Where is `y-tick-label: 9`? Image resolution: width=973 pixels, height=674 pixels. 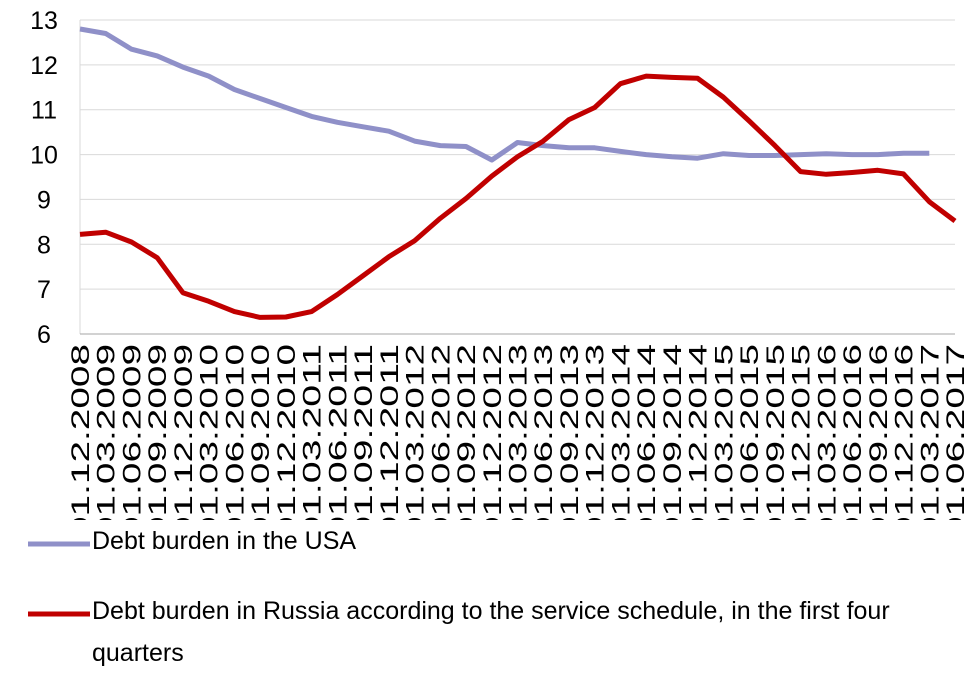 y-tick-label: 9 is located at coordinates (44, 200).